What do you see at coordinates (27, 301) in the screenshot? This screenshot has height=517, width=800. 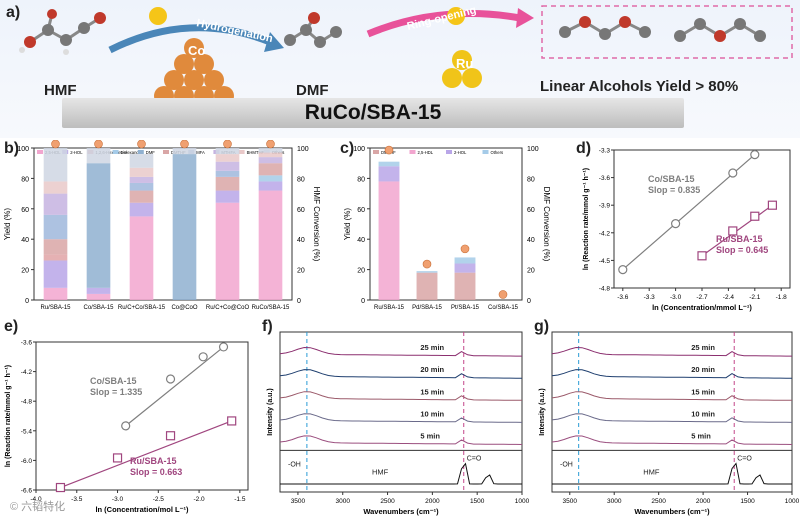 I see `y-tick-label: 0` at bounding box center [27, 301].